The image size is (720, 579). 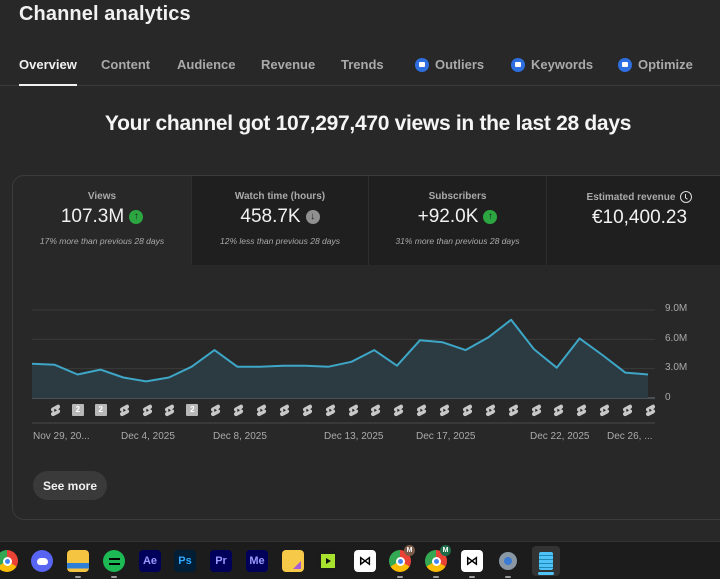 What do you see at coordinates (280, 241) in the screenshot?
I see `metric-comparison: 12% less than previous 28 days` at bounding box center [280, 241].